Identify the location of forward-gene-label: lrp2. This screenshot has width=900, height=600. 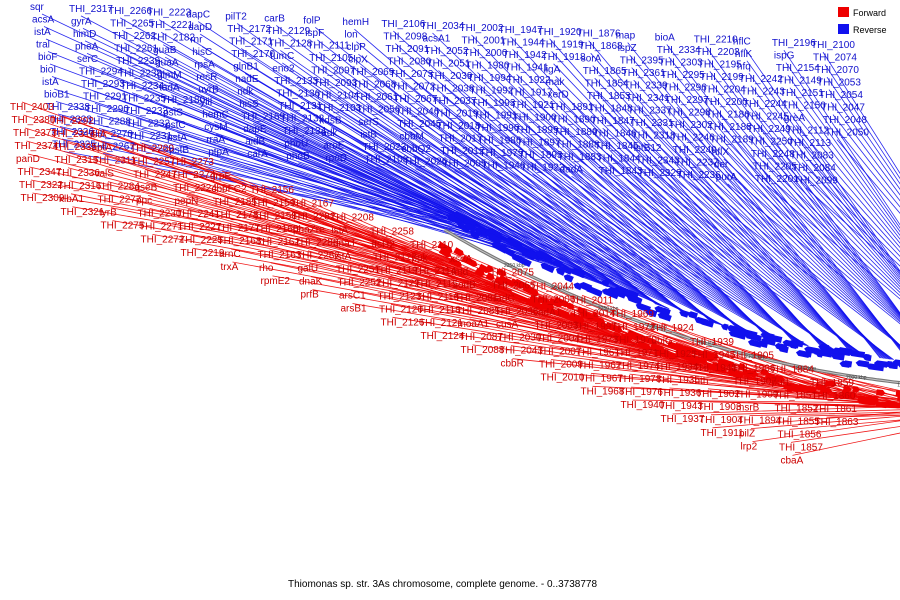
(749, 447).